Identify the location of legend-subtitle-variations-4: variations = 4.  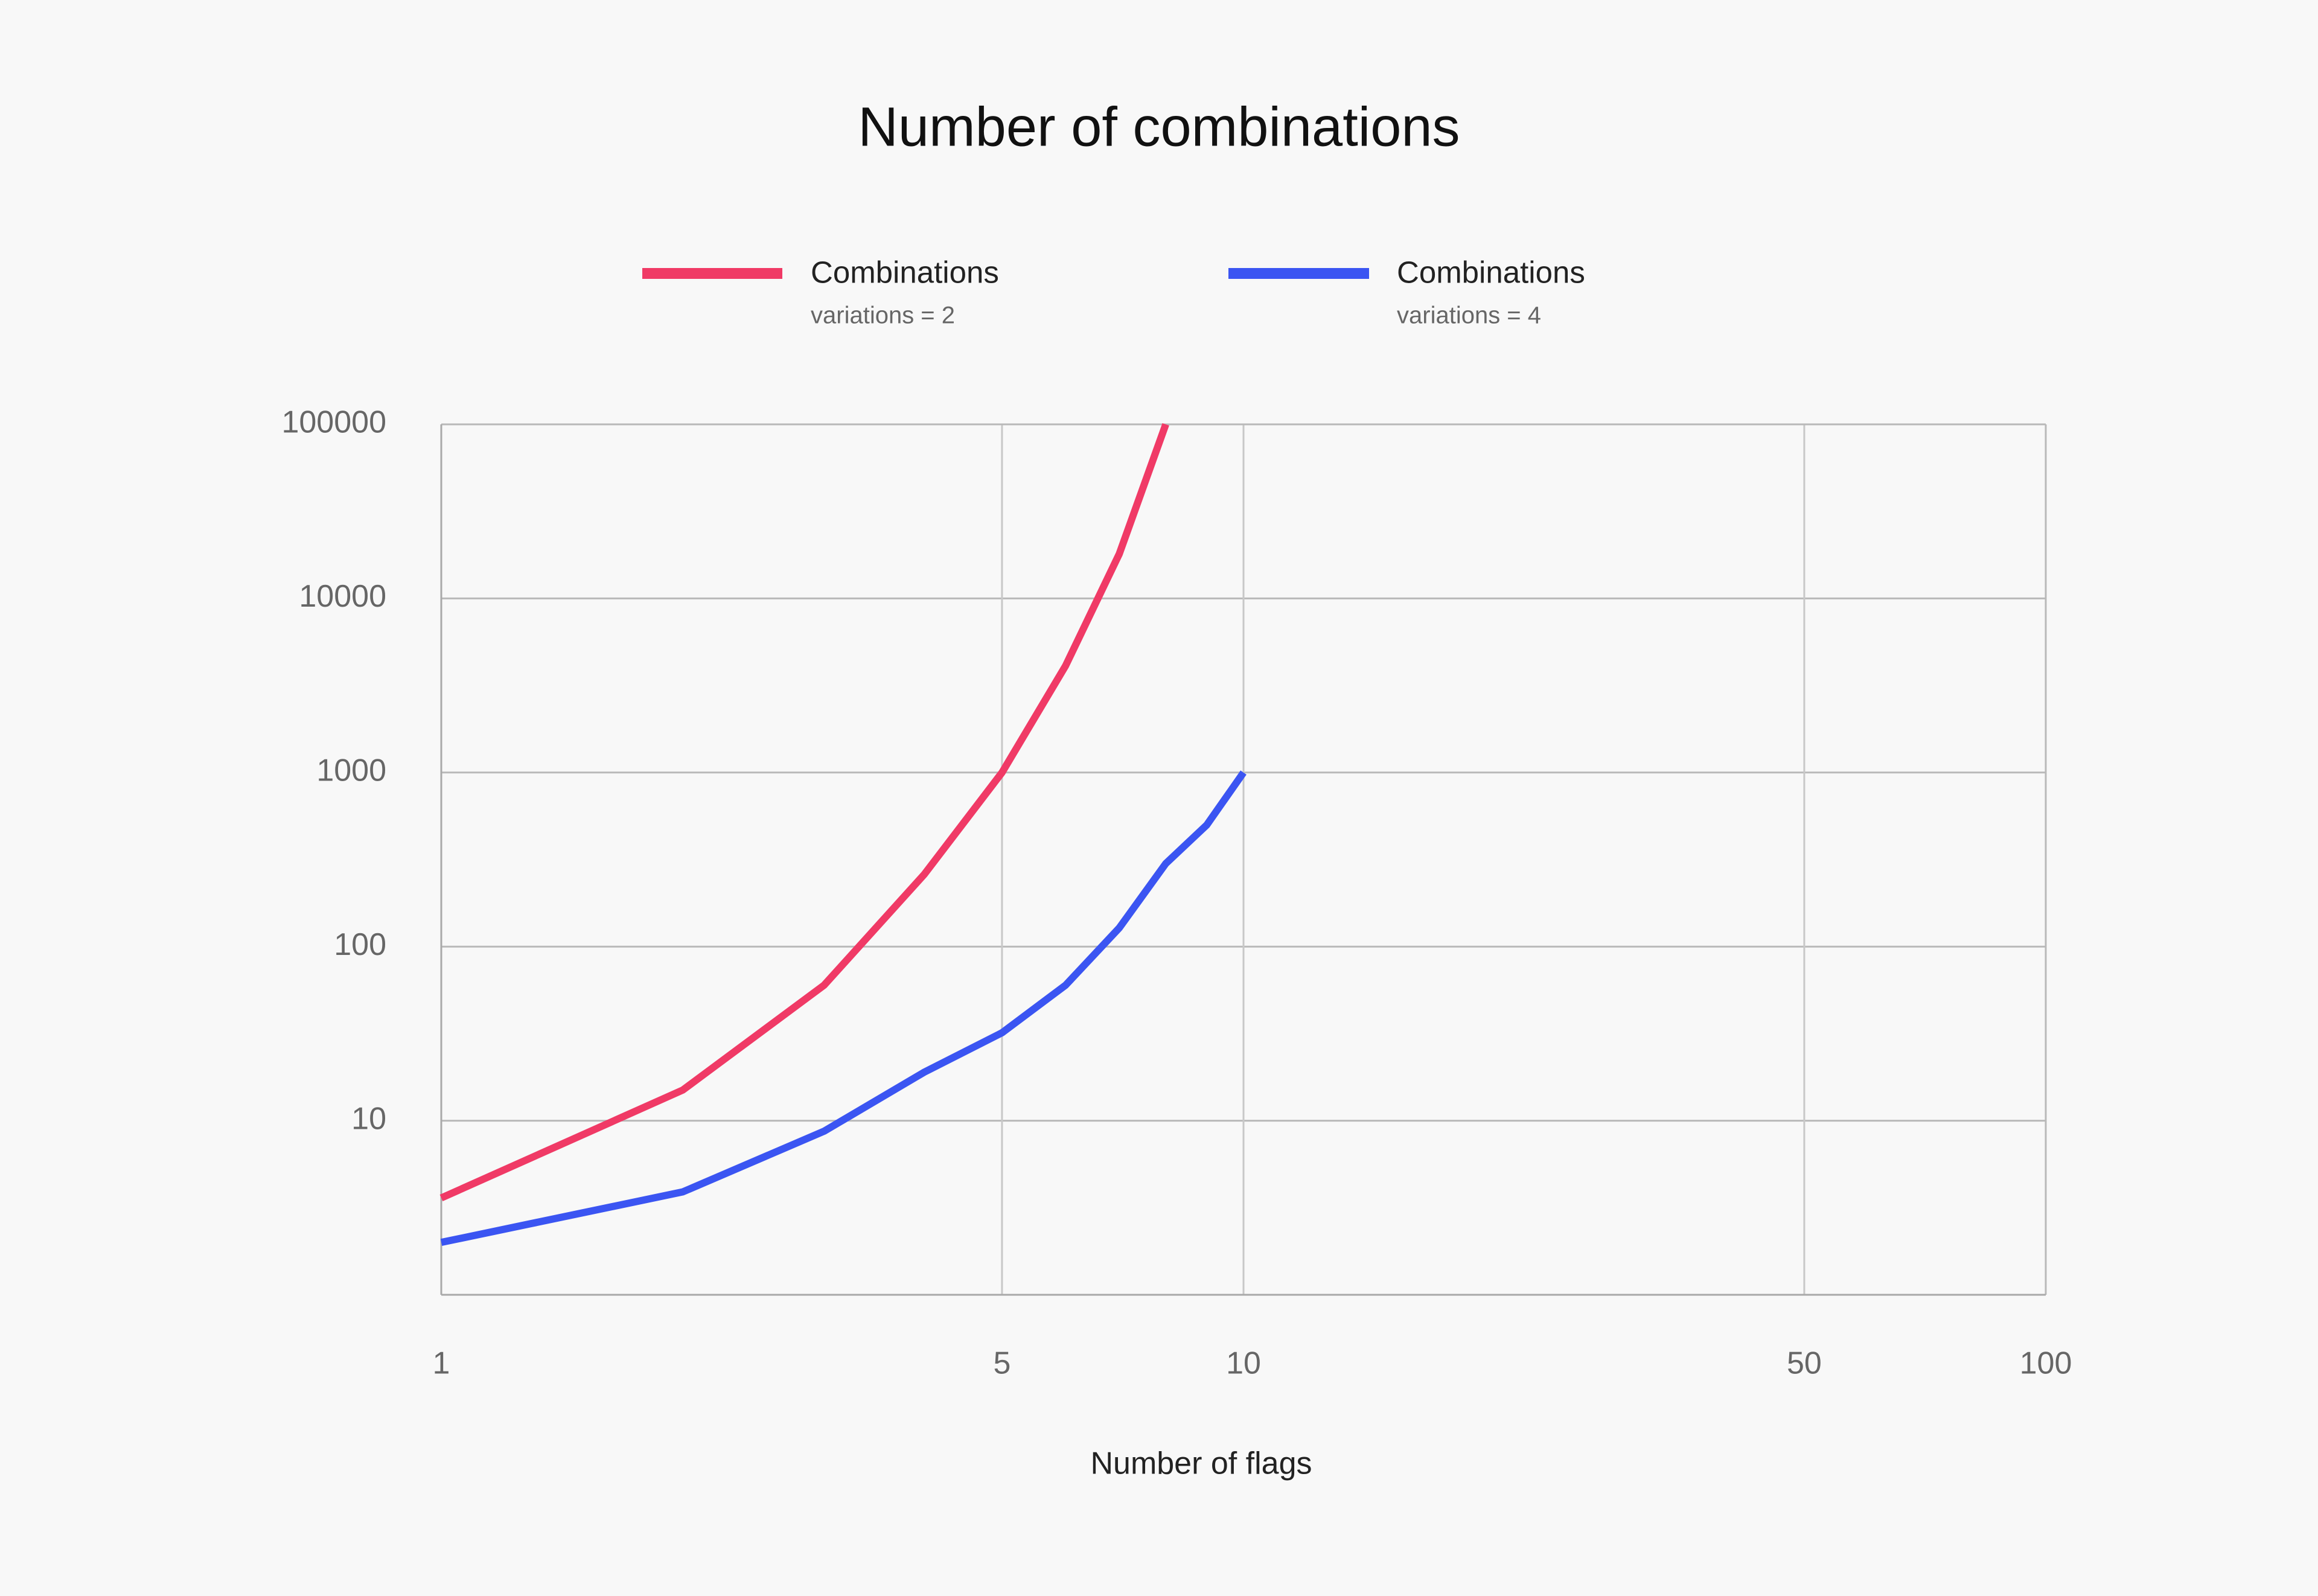
(1469, 315).